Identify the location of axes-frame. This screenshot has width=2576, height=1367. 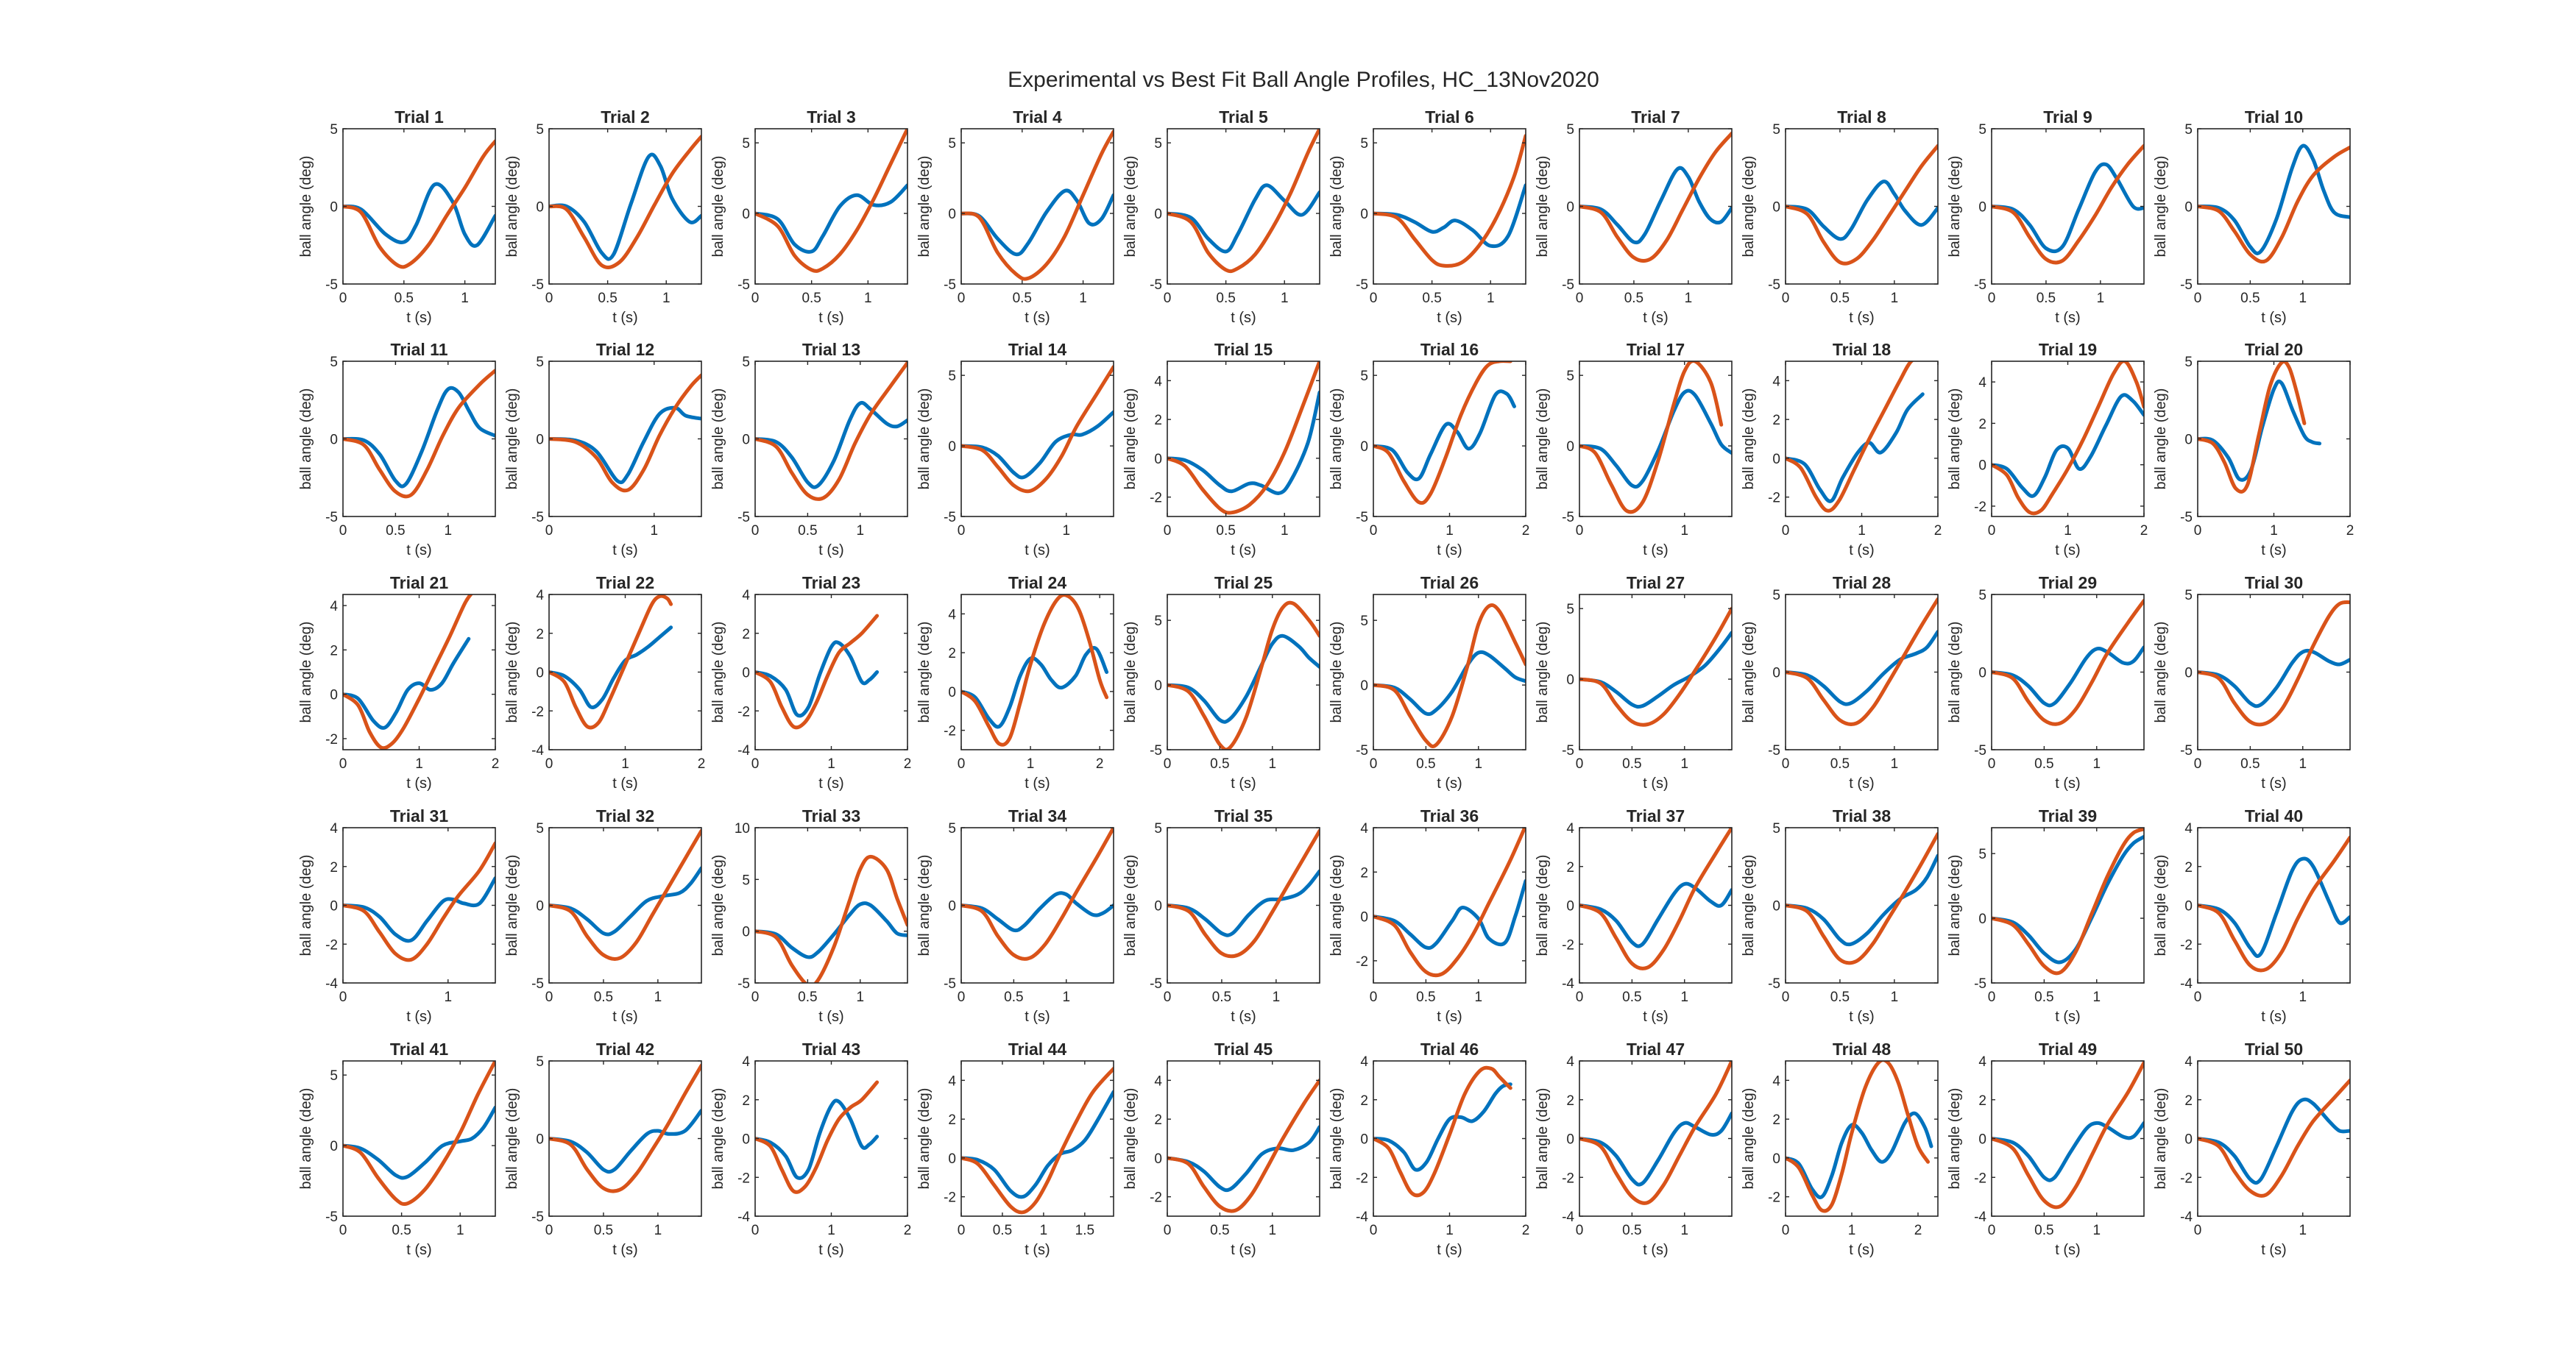
(1243, 672).